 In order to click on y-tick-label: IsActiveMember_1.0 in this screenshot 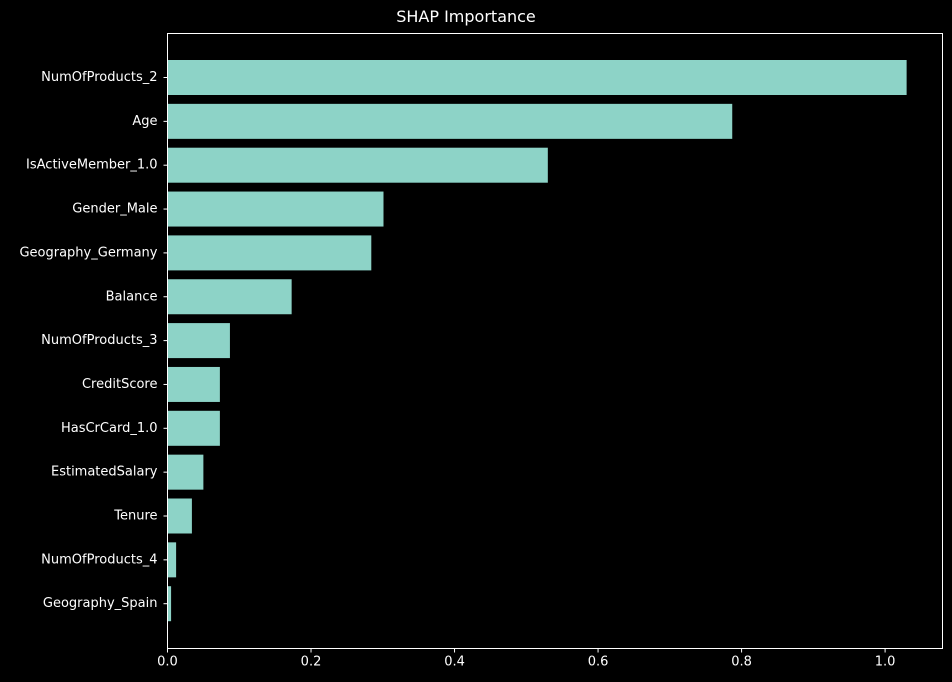, I will do `click(91, 165)`.